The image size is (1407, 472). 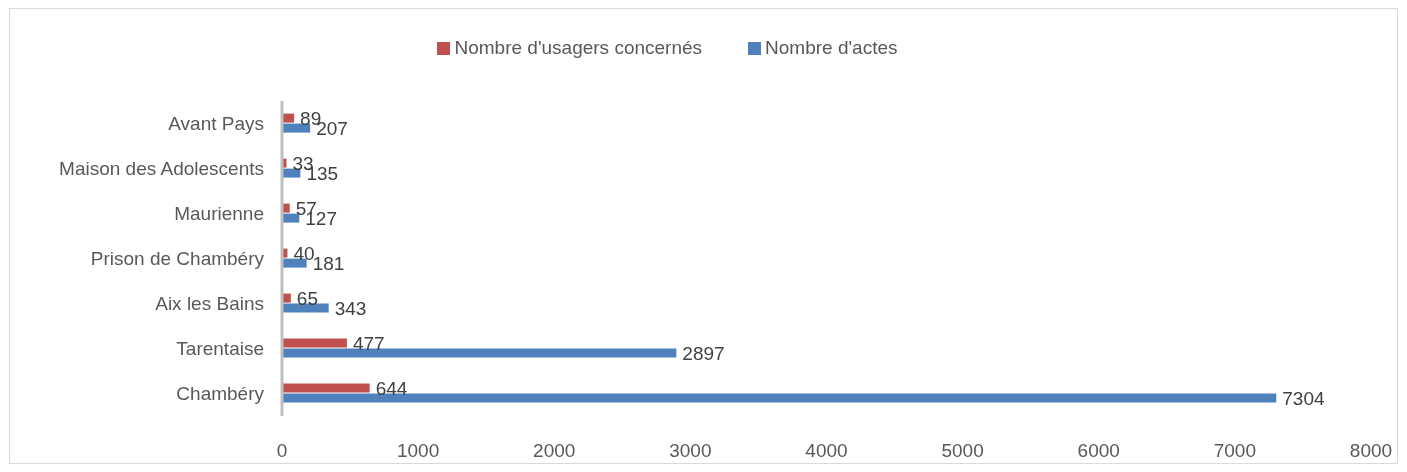 What do you see at coordinates (177, 259) in the screenshot?
I see `y-tick-label: Prison de Chambéry` at bounding box center [177, 259].